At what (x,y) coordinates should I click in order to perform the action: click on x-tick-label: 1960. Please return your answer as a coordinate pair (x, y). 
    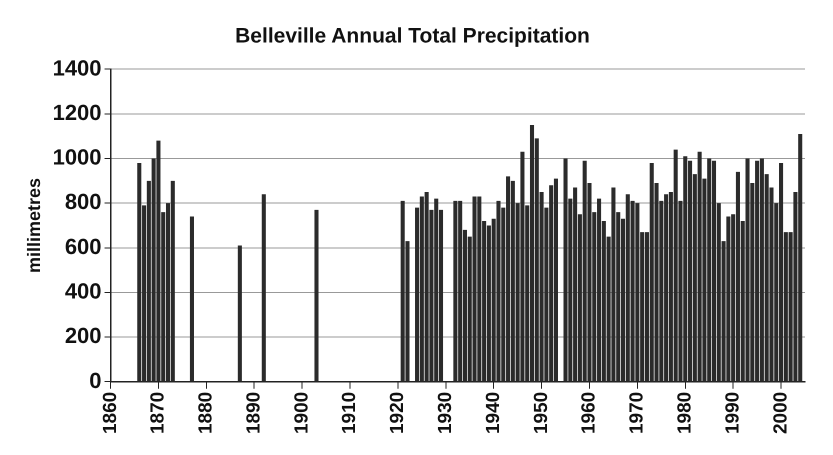
    Looking at the image, I should click on (589, 413).